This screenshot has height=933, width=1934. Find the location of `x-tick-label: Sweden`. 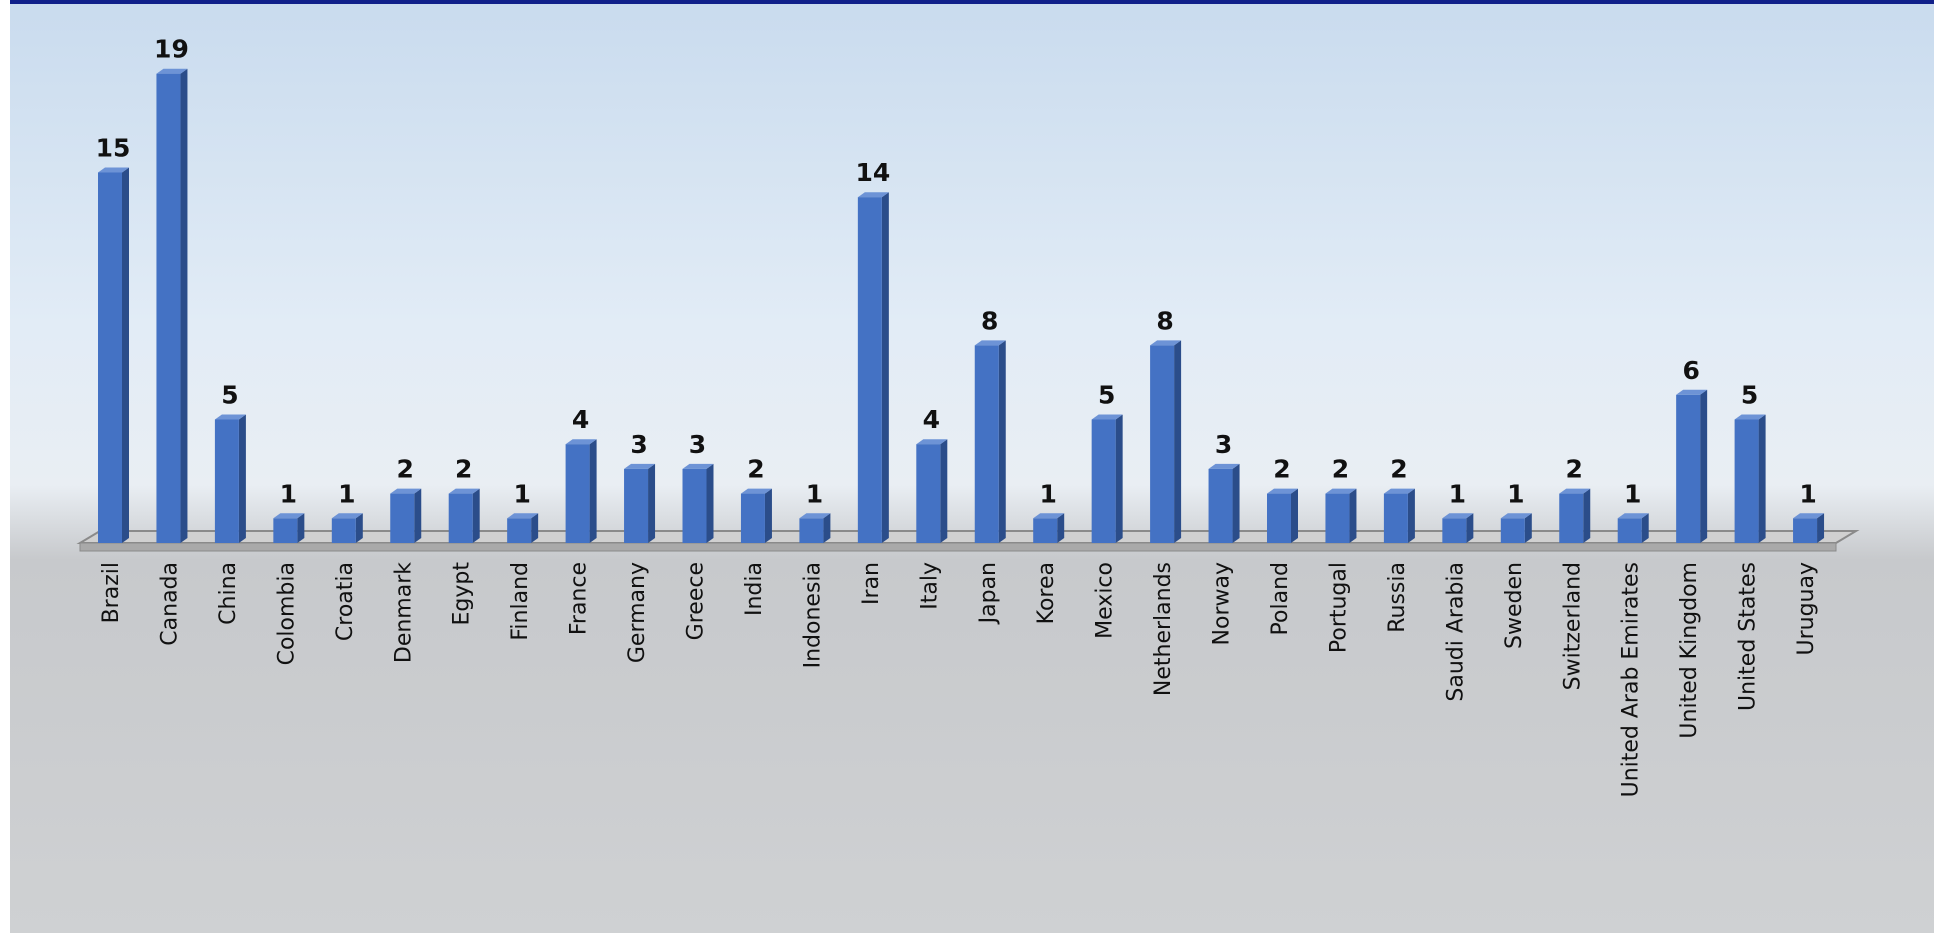

x-tick-label: Sweden is located at coordinates (1514, 605).